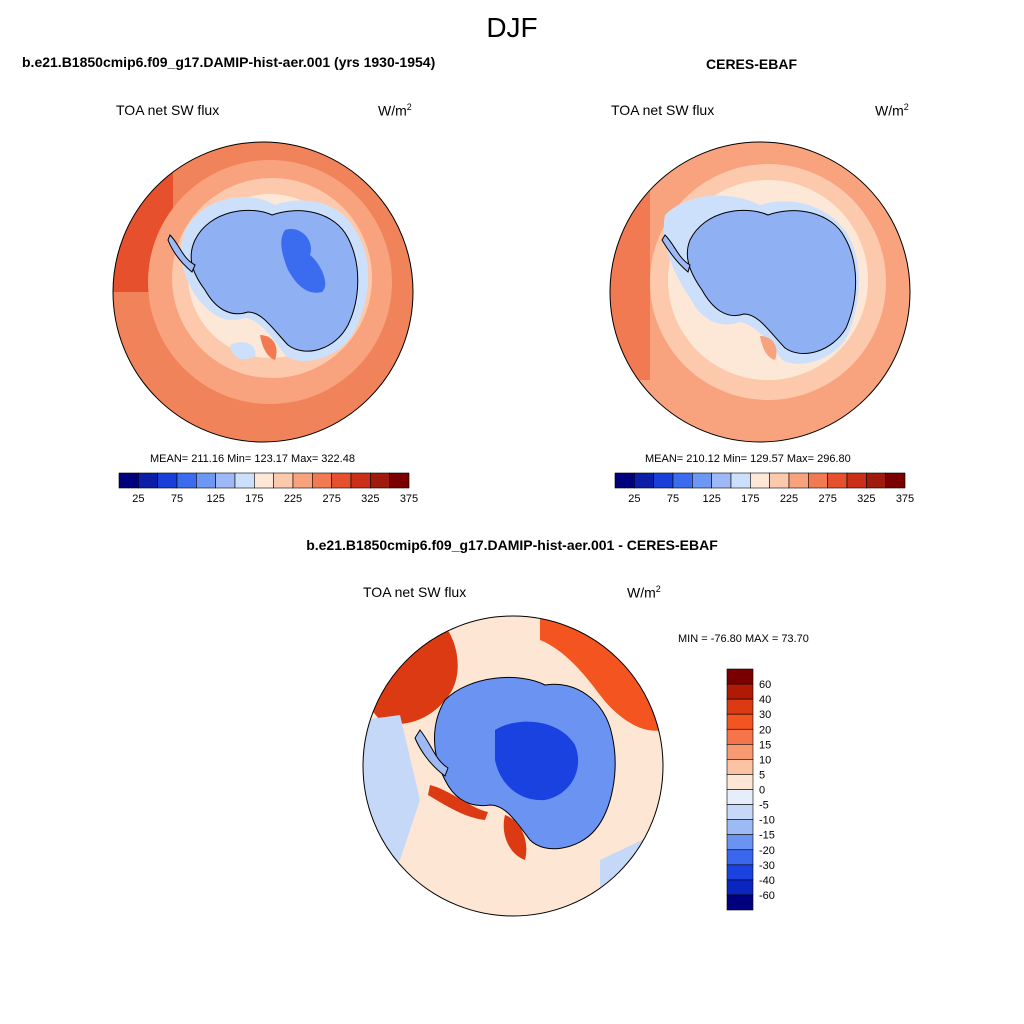 Image resolution: width=1024 pixels, height=1024 pixels. What do you see at coordinates (370, 499) in the screenshot?
I see `left-colorbar-tick-label: 325` at bounding box center [370, 499].